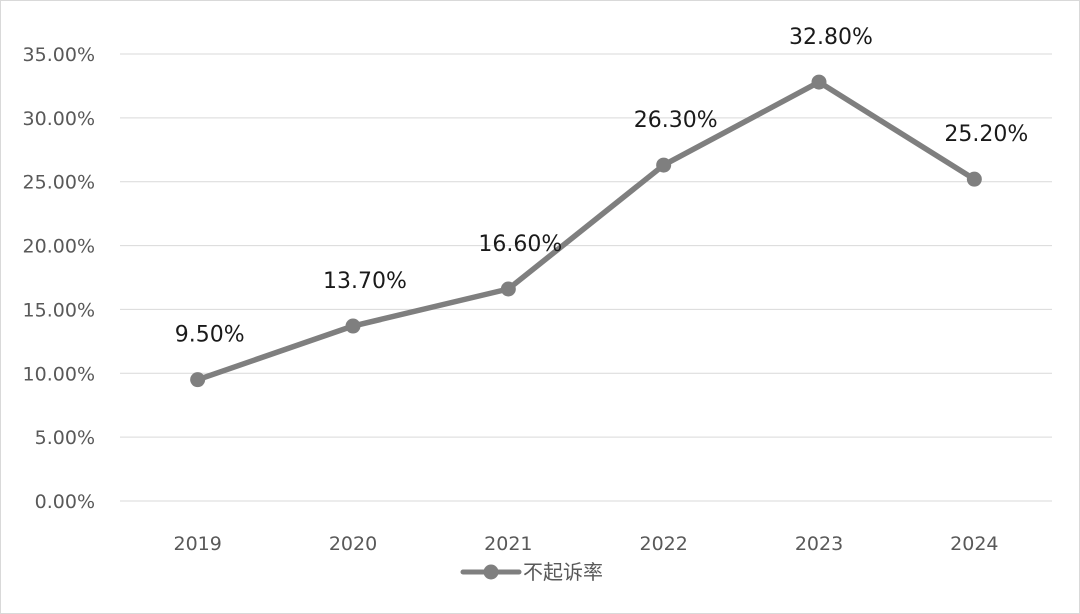 This screenshot has width=1080, height=614. What do you see at coordinates (831, 37) in the screenshot?
I see `data-label: 32.80%` at bounding box center [831, 37].